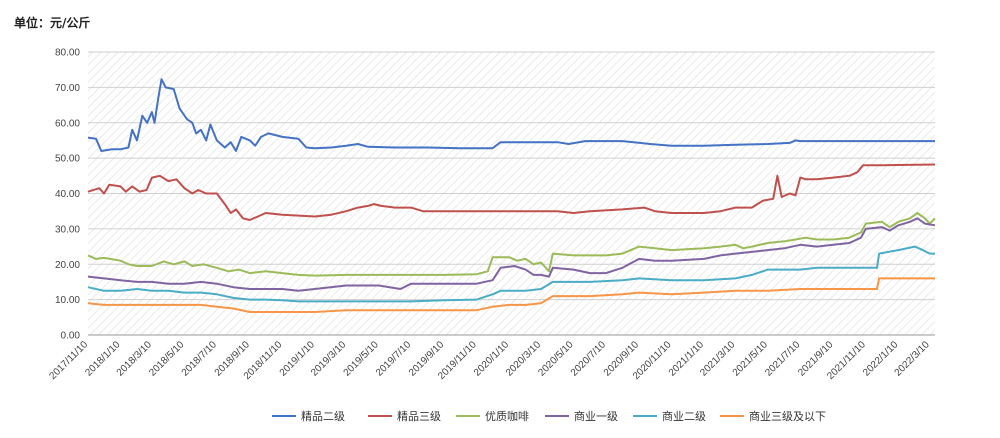 Image resolution: width=1000 pixels, height=438 pixels. I want to click on x-tick-label: 2022/3/10, so click(913, 359).